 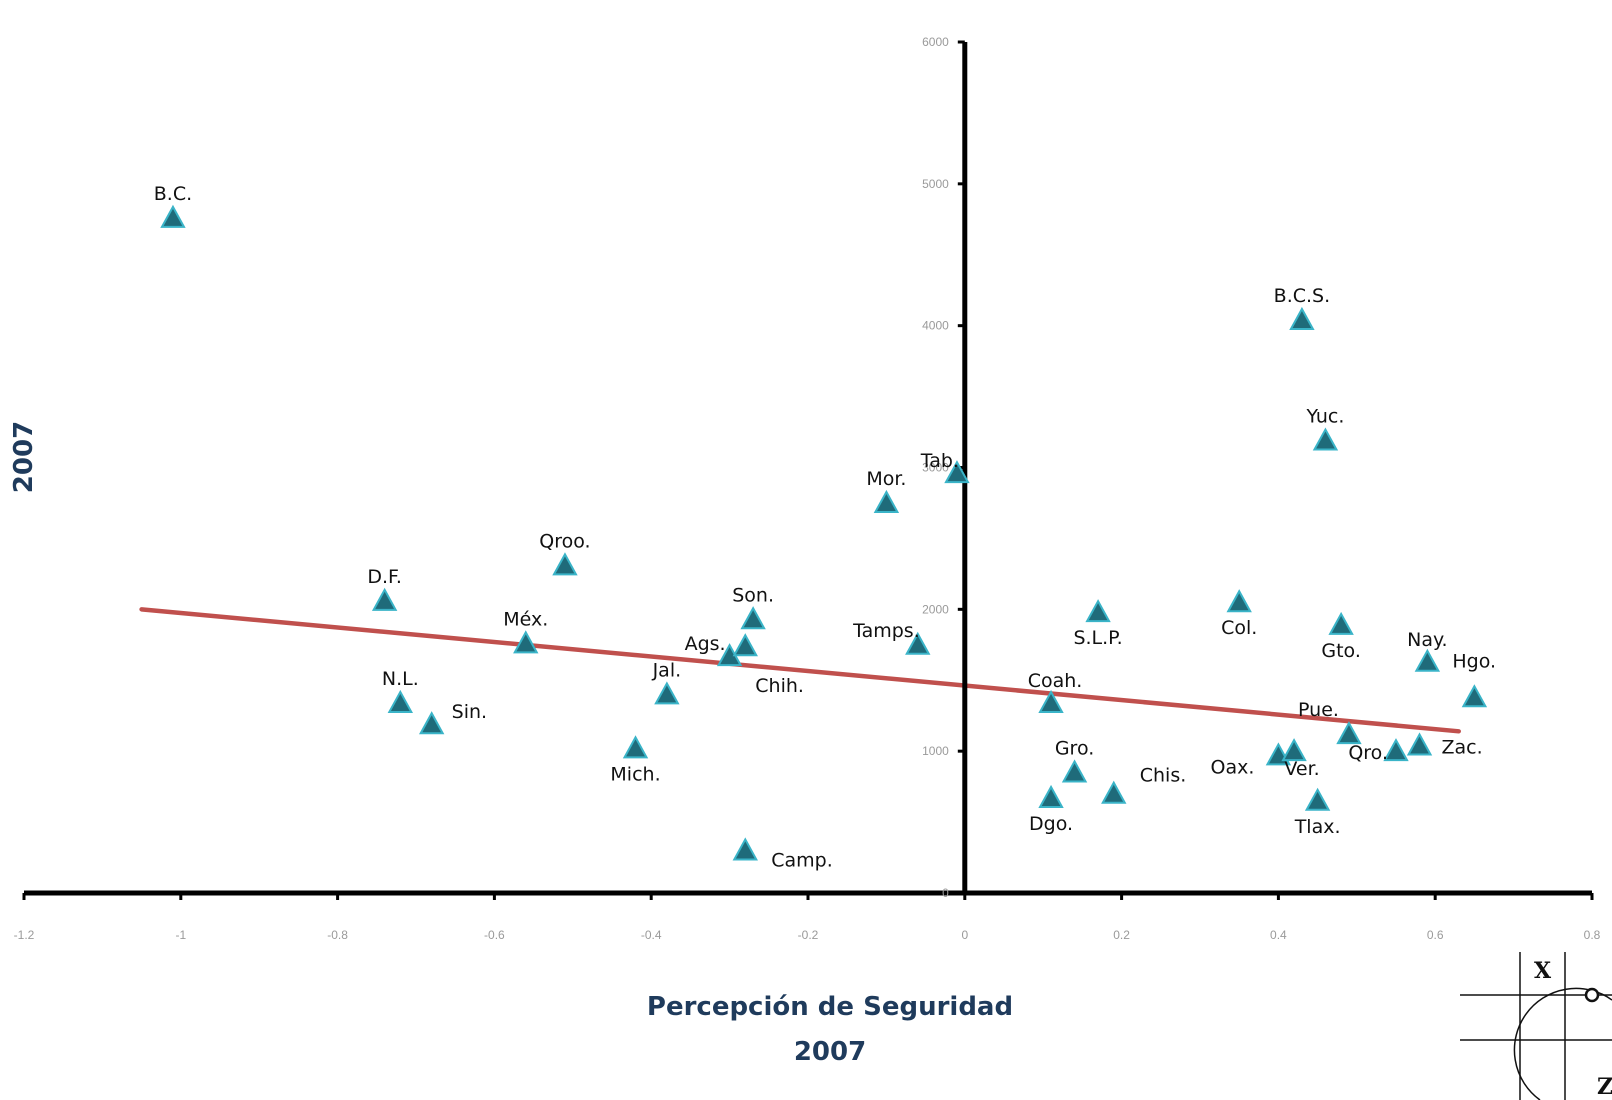 I want to click on data-point-label: Tab., so click(x=939, y=461).